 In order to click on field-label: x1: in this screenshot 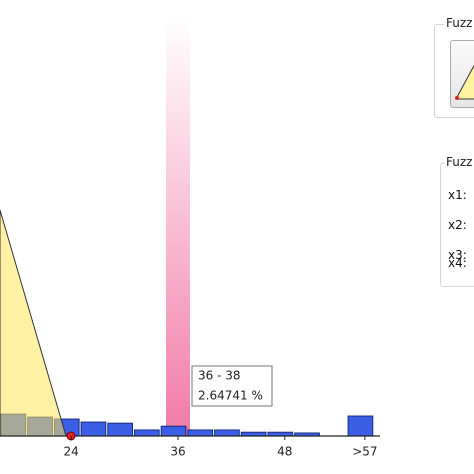, I will do `click(457, 195)`.